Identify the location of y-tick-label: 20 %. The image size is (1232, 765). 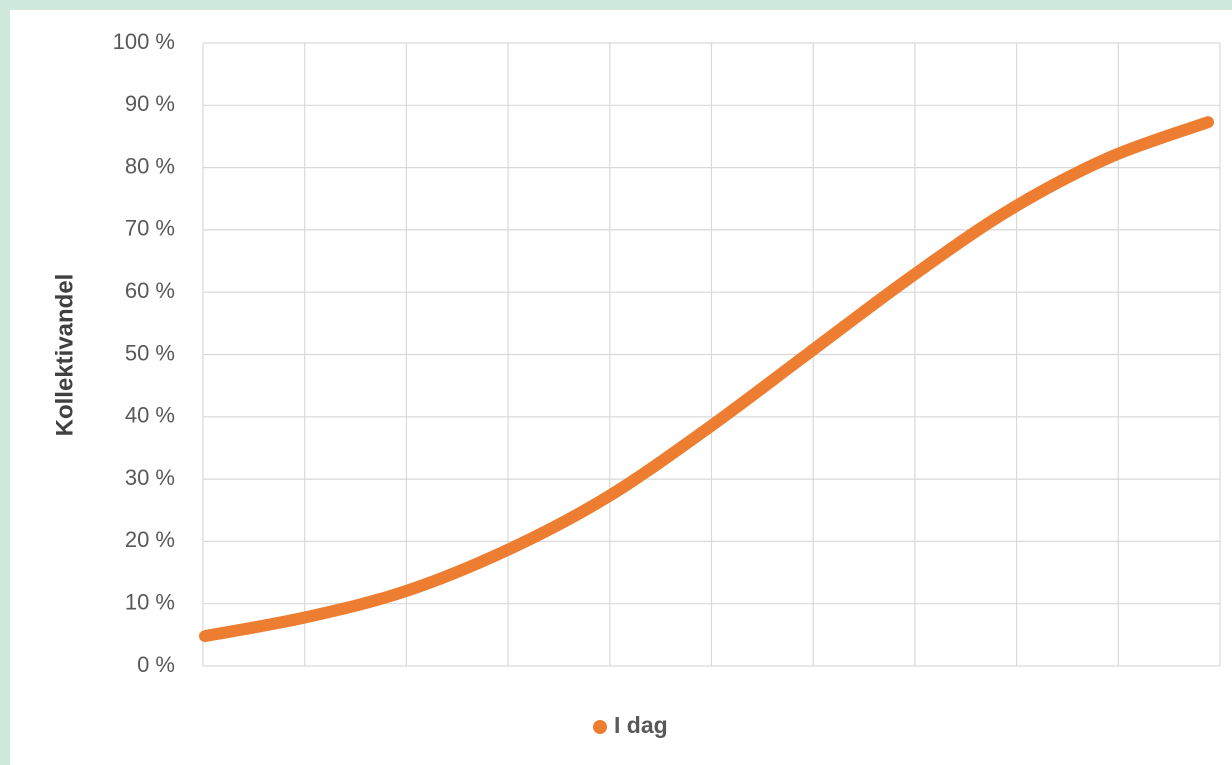
(150, 539).